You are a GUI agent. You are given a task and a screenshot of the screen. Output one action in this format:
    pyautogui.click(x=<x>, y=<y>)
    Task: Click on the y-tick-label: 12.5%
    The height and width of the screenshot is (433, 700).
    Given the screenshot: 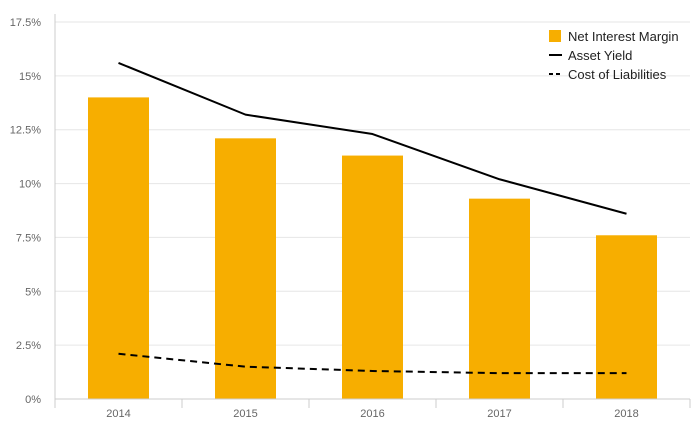 What is the action you would take?
    pyautogui.click(x=25, y=131)
    